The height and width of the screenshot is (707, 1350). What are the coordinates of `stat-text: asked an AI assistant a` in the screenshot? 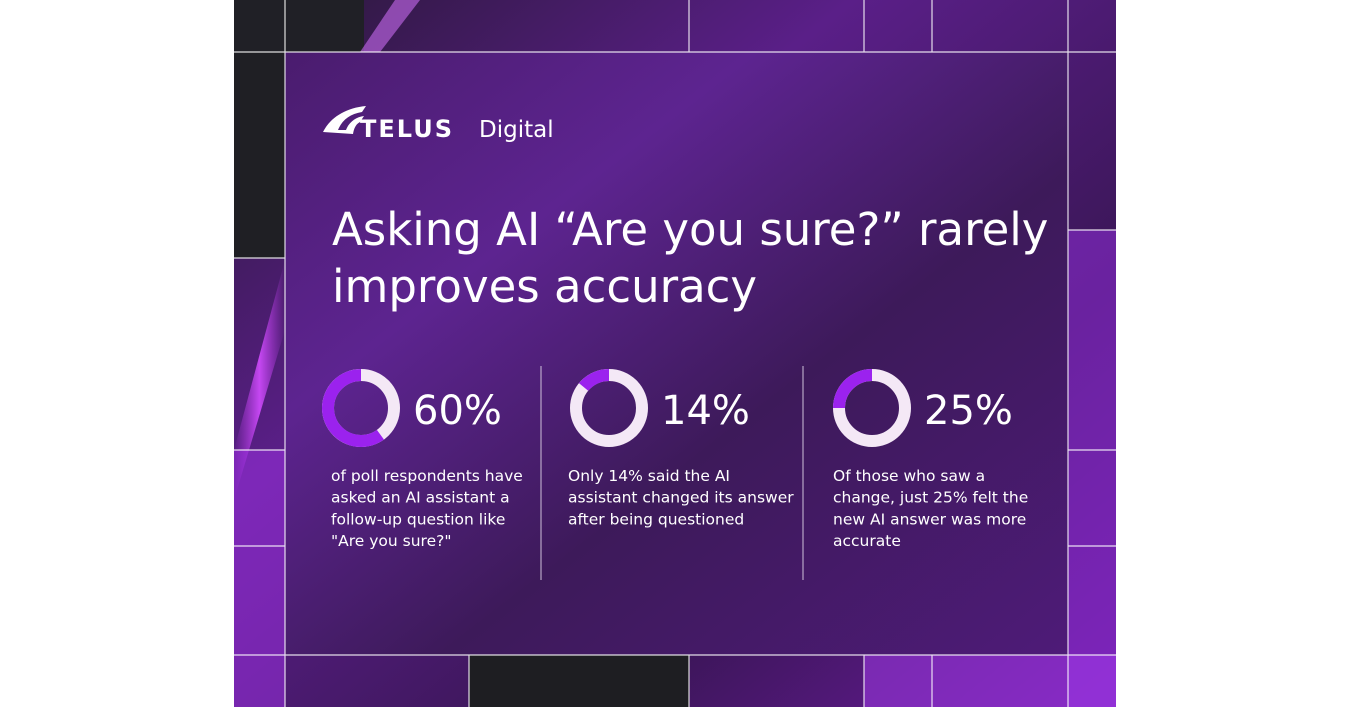 It's located at (420, 498).